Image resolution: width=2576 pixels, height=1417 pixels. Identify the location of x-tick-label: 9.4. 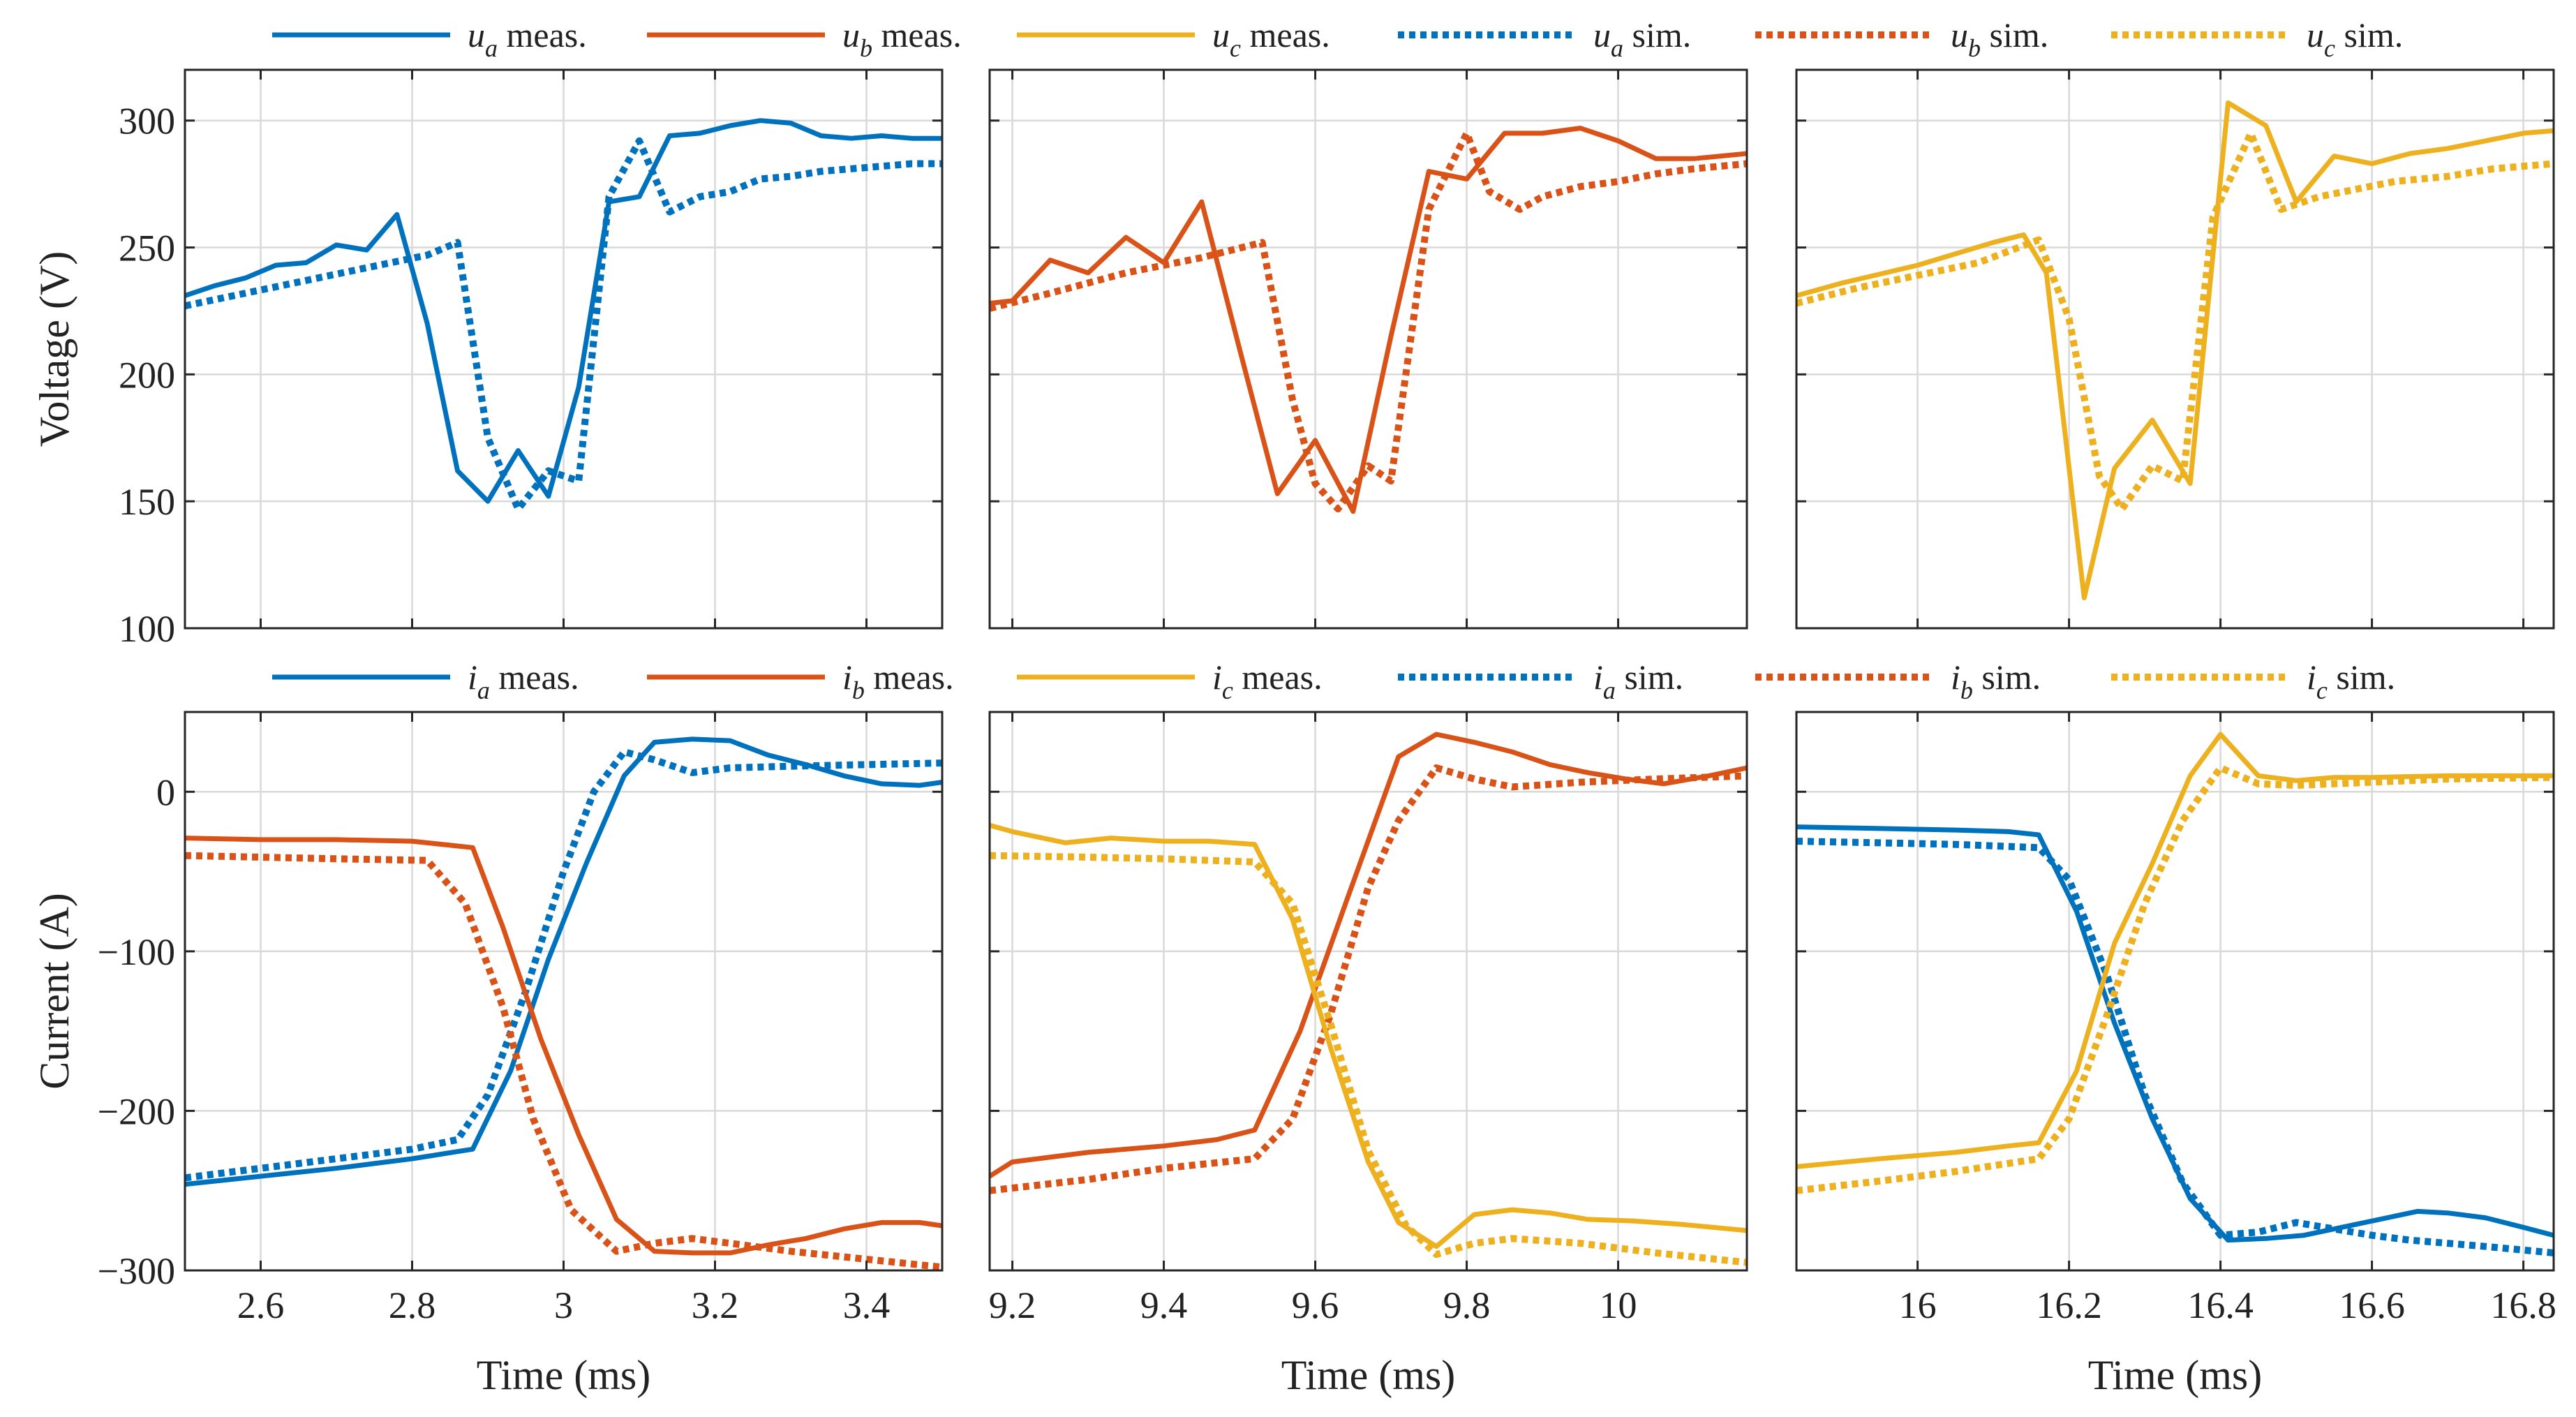
(1164, 1305).